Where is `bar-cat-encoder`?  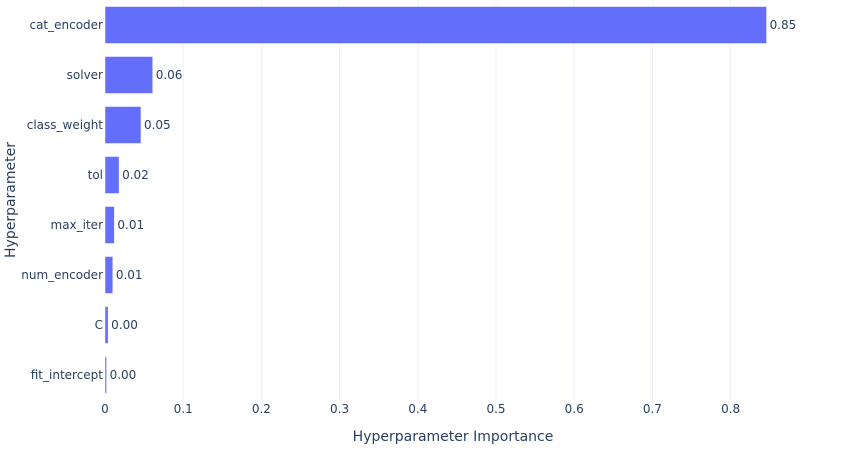
bar-cat-encoder is located at coordinates (435, 25).